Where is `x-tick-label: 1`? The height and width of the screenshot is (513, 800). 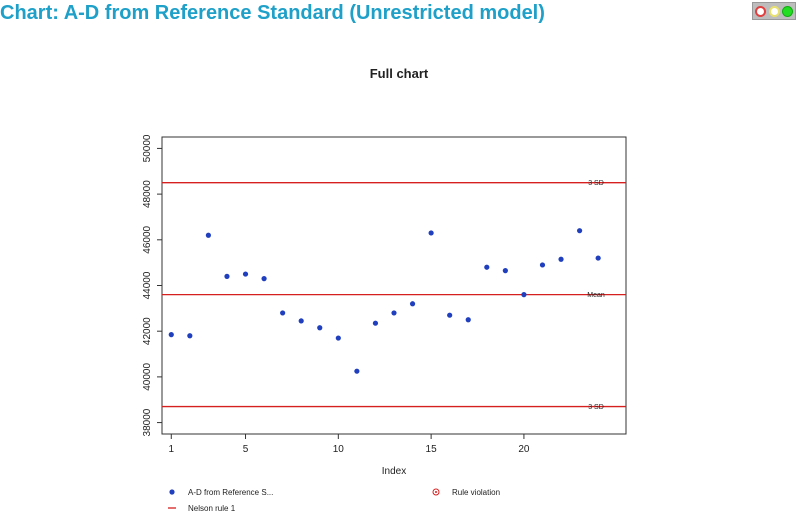 x-tick-label: 1 is located at coordinates (171, 449).